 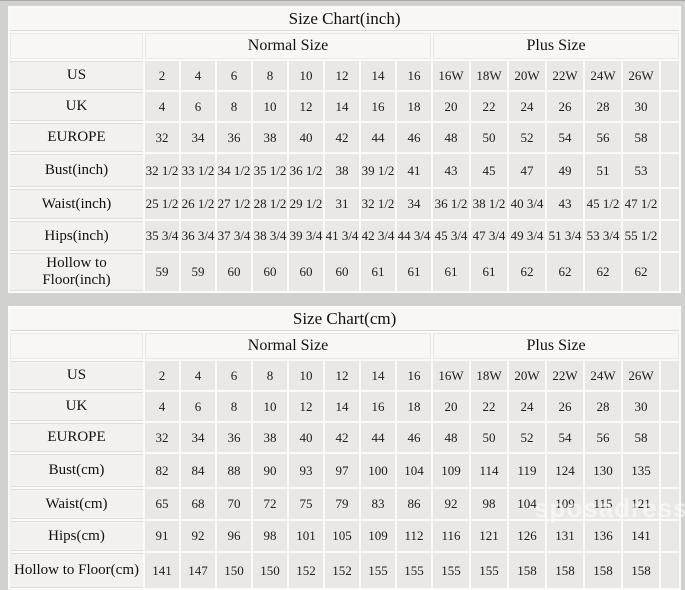 I want to click on size-cell: 116, so click(x=451, y=536).